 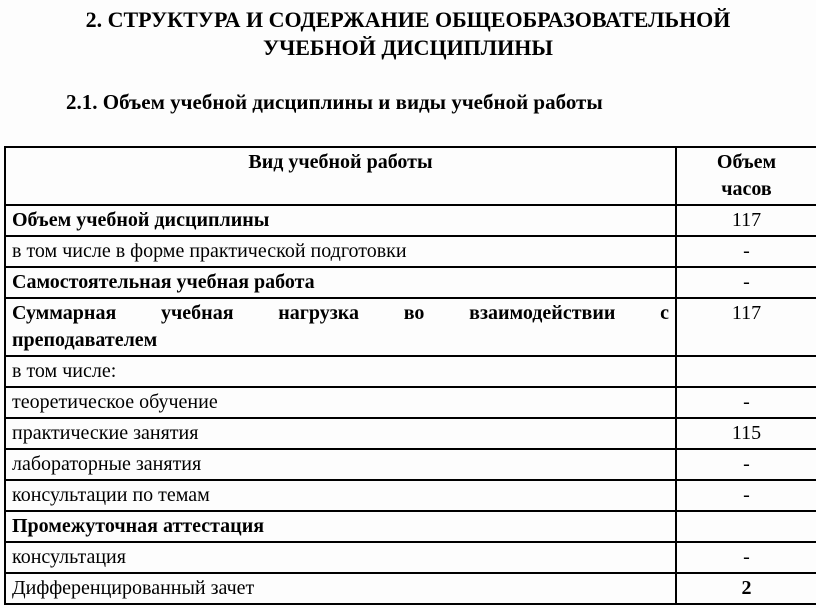 I want to click on work-type-cell: Дифференцированный зачет, so click(x=340, y=588).